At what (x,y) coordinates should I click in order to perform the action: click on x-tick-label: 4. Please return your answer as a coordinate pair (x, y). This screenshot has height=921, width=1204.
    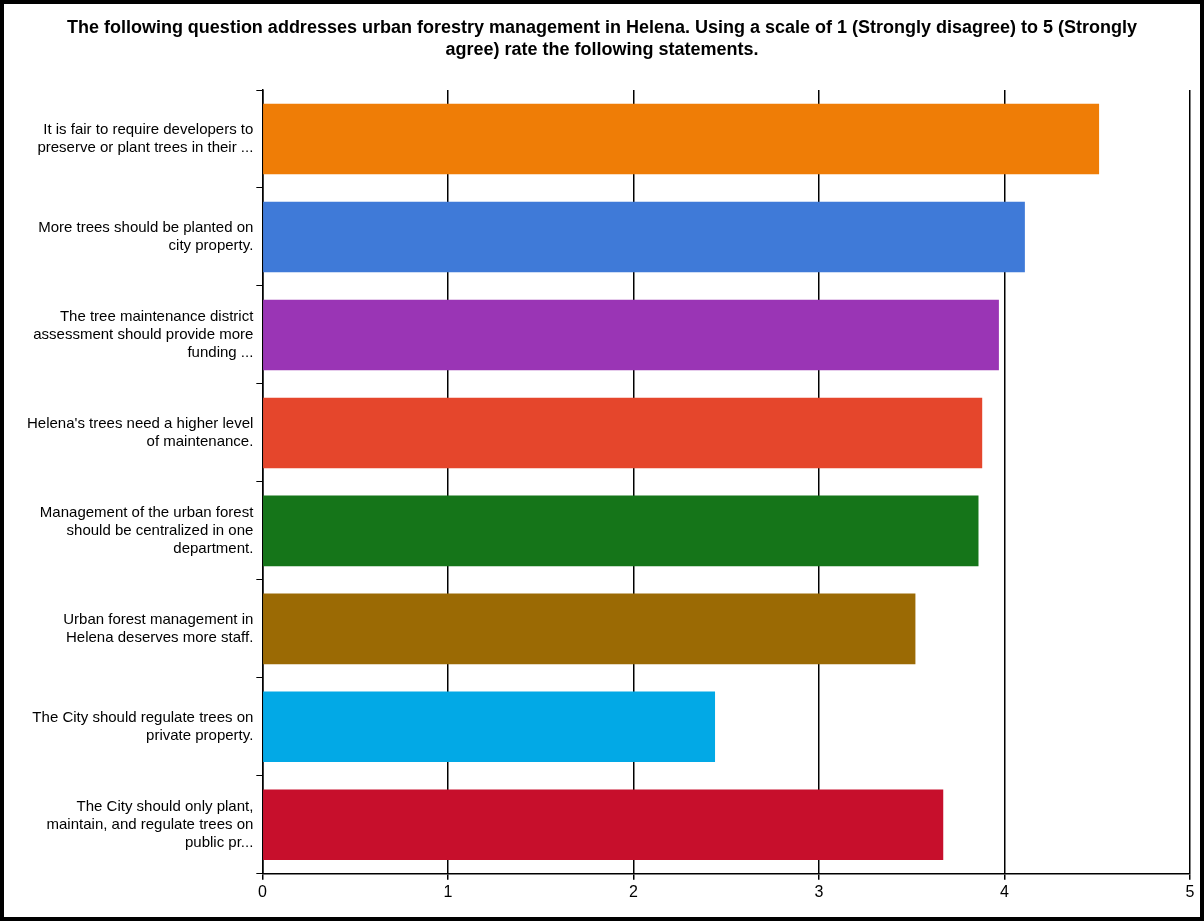
    Looking at the image, I should click on (1005, 891).